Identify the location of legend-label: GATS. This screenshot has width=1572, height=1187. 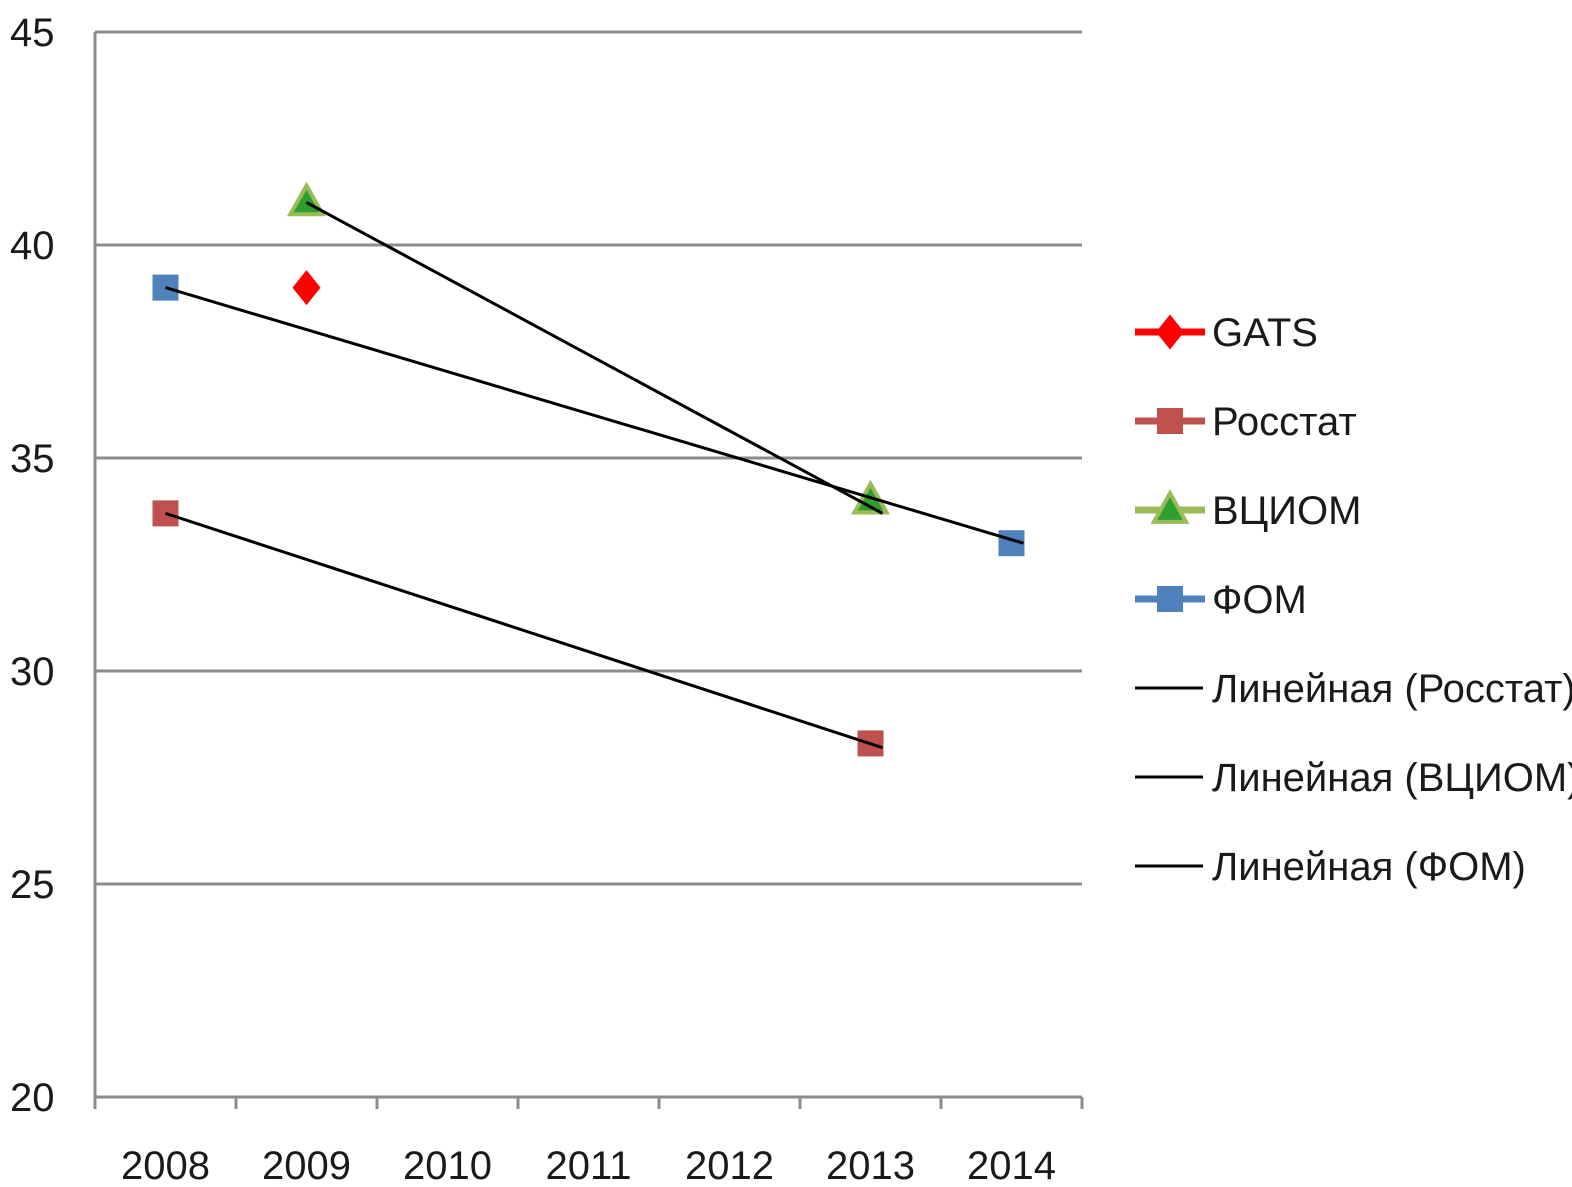
(1265, 333).